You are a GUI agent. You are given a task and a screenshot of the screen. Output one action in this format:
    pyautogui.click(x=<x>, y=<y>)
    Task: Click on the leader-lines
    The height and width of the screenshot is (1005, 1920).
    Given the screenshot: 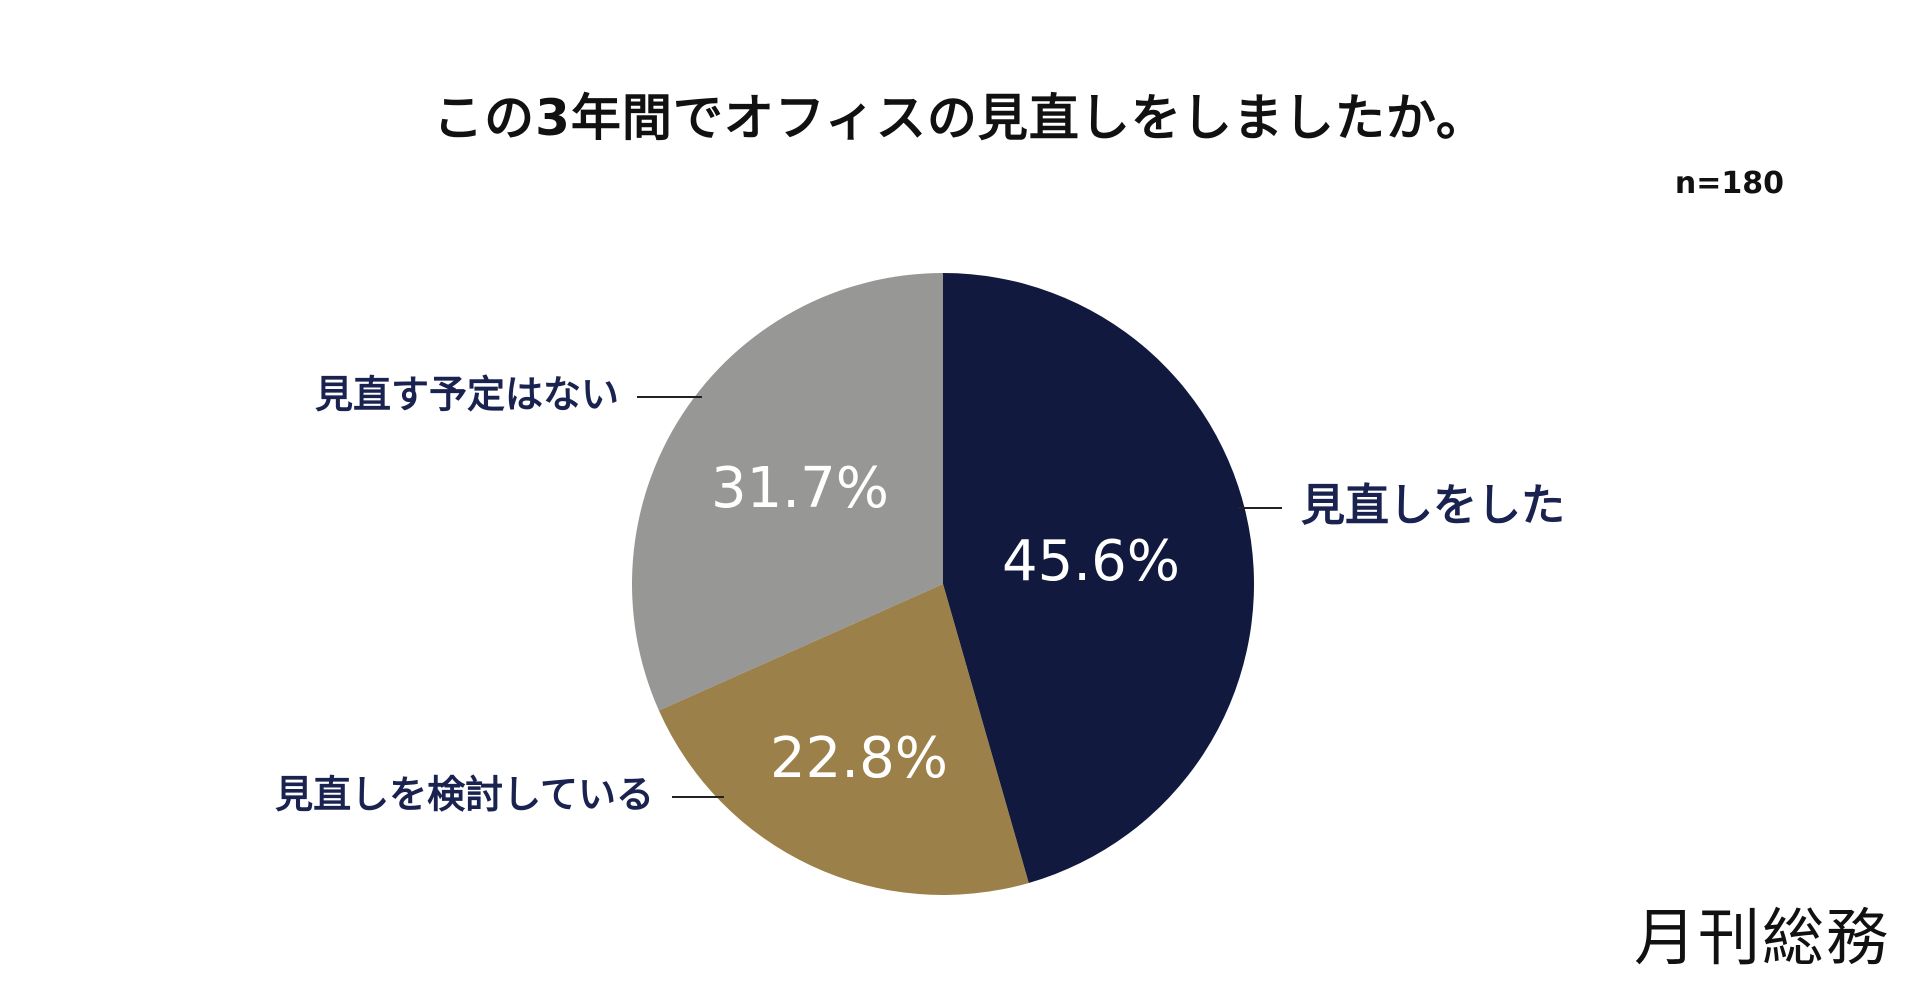 What is the action you would take?
    pyautogui.click(x=959, y=597)
    